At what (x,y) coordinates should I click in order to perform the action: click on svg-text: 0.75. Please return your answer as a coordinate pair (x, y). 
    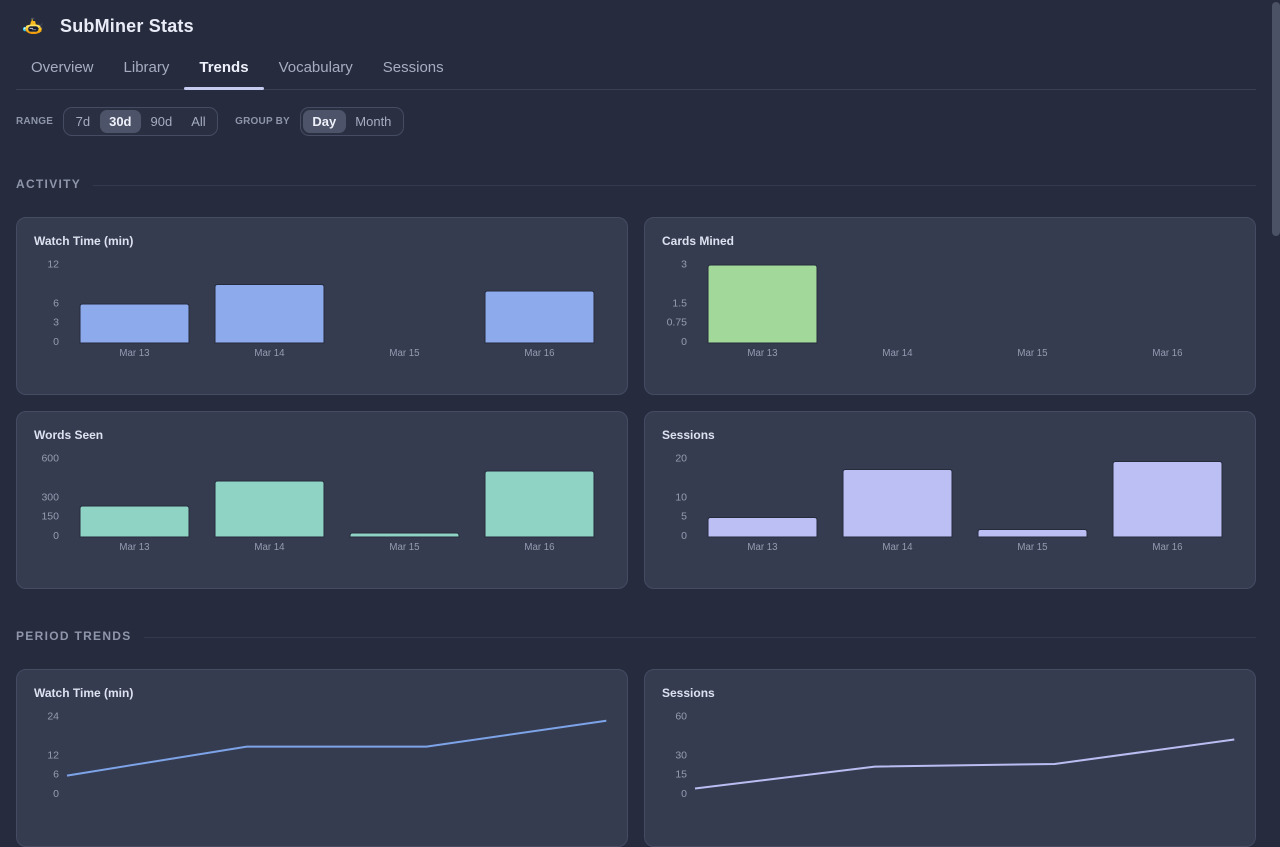
    Looking at the image, I should click on (677, 323).